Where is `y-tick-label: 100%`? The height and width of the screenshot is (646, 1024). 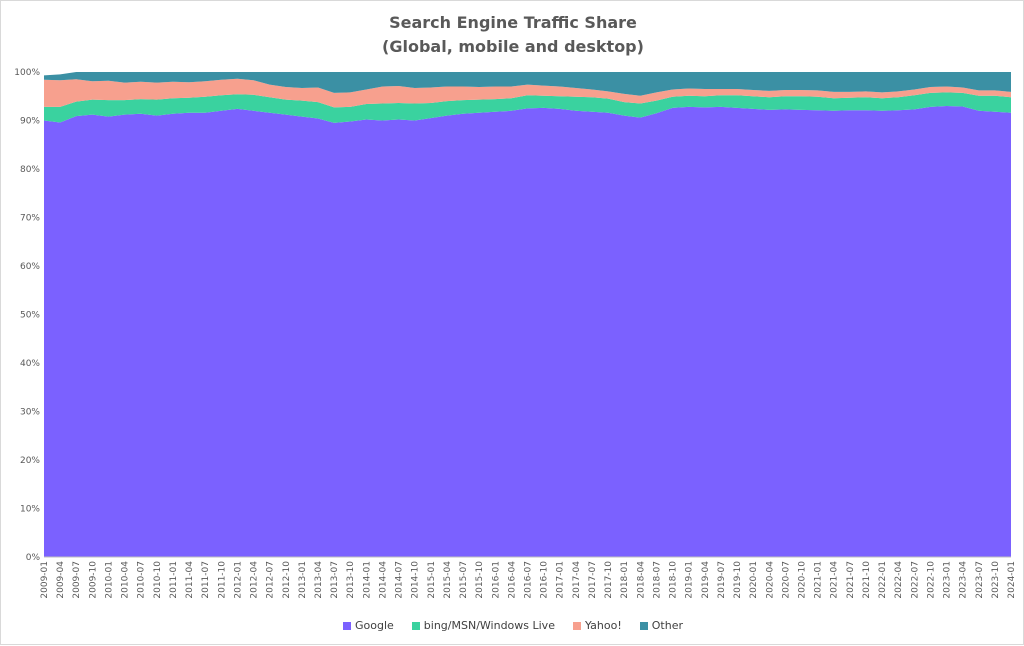
y-tick-label: 100% is located at coordinates (27, 73).